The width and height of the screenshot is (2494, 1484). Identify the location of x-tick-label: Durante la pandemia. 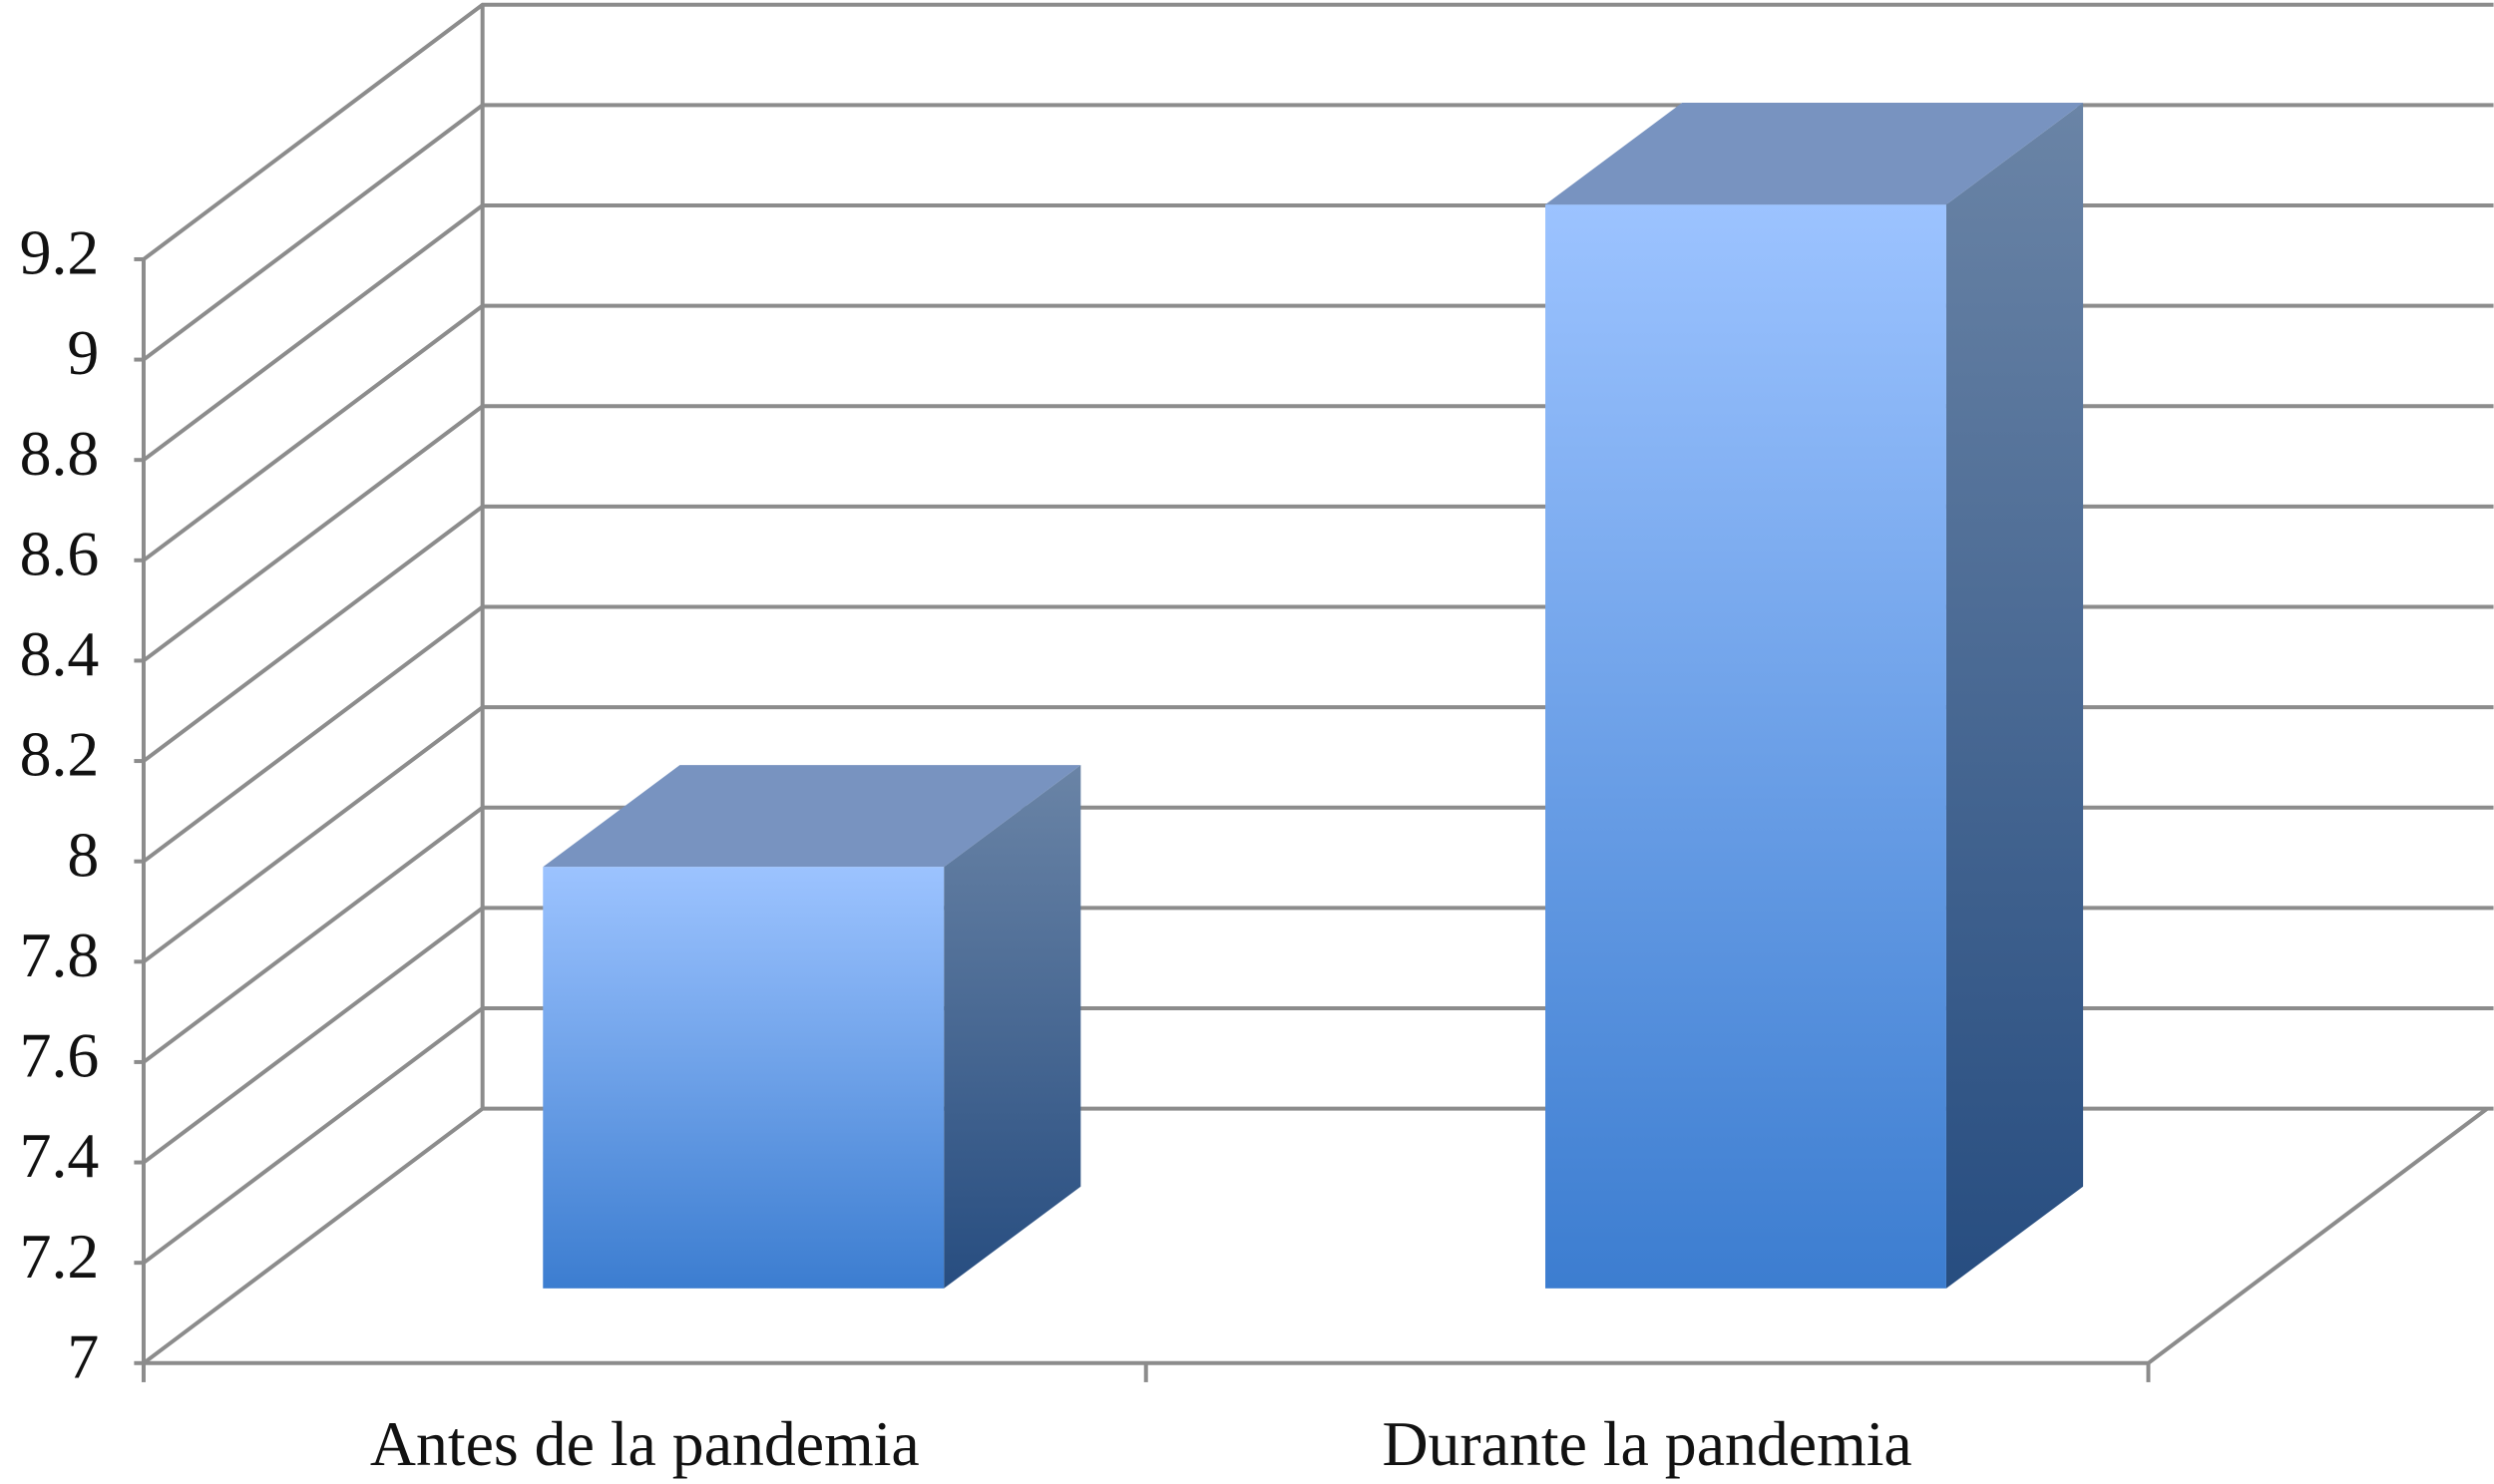
(1646, 1443).